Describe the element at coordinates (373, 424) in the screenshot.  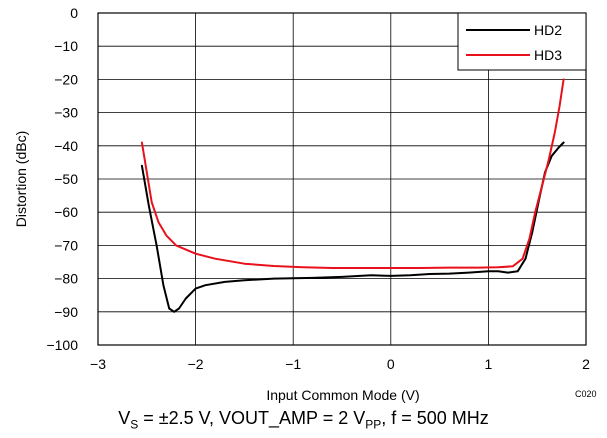
I see `caption-vpp-subscript: PP` at that location.